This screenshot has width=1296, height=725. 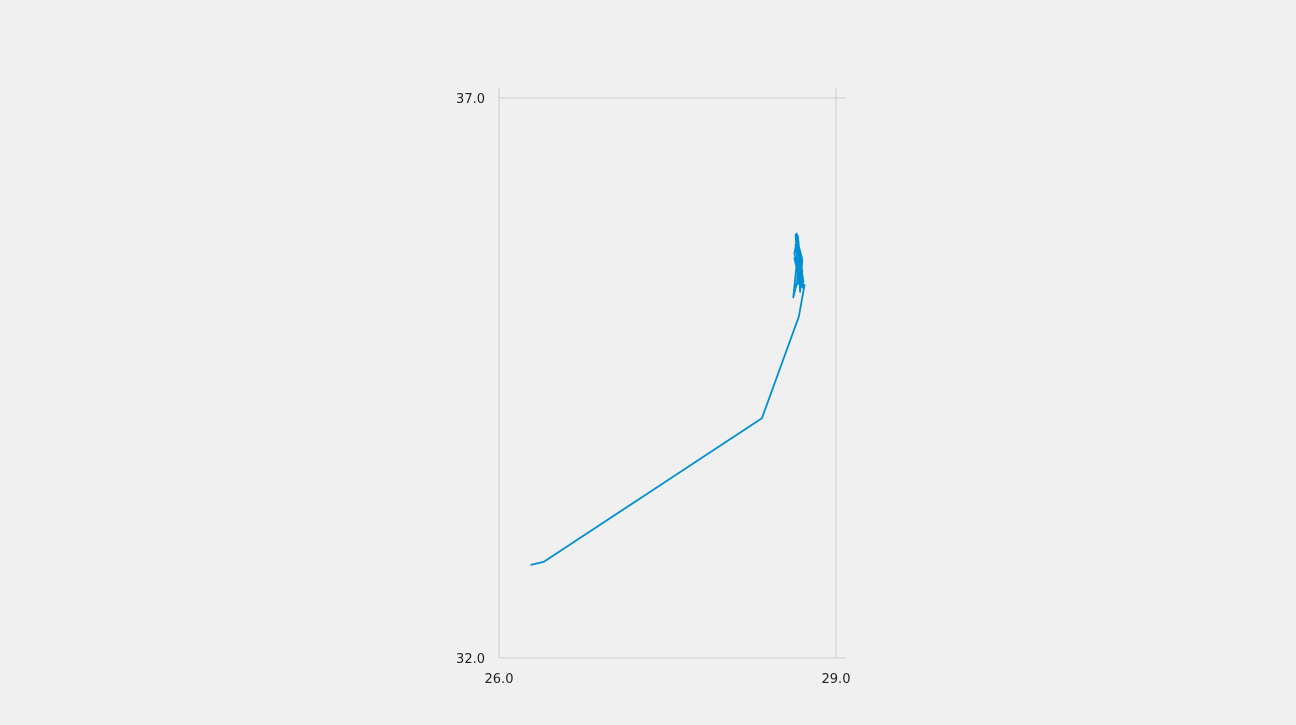 What do you see at coordinates (470, 659) in the screenshot?
I see `y-tick-label: 32.0` at bounding box center [470, 659].